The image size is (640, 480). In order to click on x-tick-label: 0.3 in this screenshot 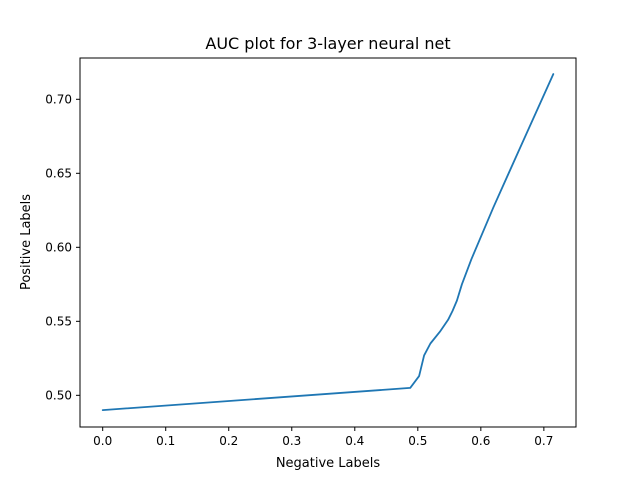, I will do `click(291, 441)`.